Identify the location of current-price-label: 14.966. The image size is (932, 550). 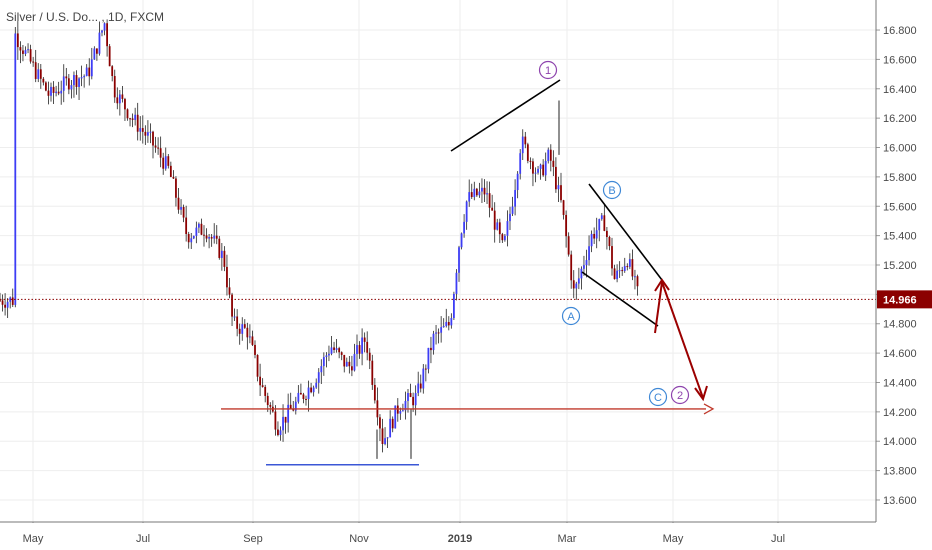
(900, 300).